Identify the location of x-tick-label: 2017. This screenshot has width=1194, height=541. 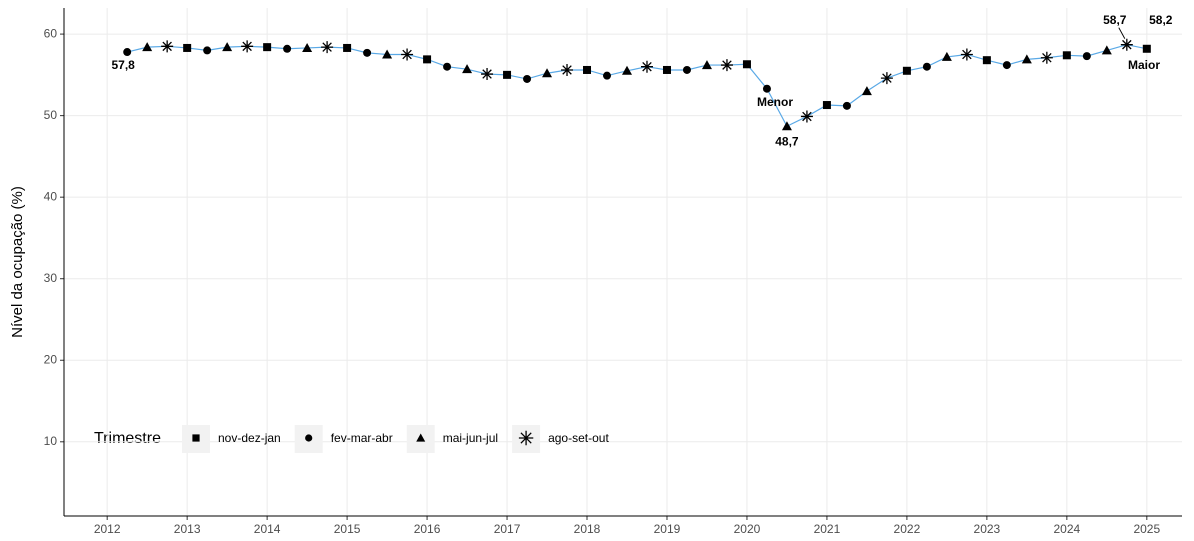
(507, 529).